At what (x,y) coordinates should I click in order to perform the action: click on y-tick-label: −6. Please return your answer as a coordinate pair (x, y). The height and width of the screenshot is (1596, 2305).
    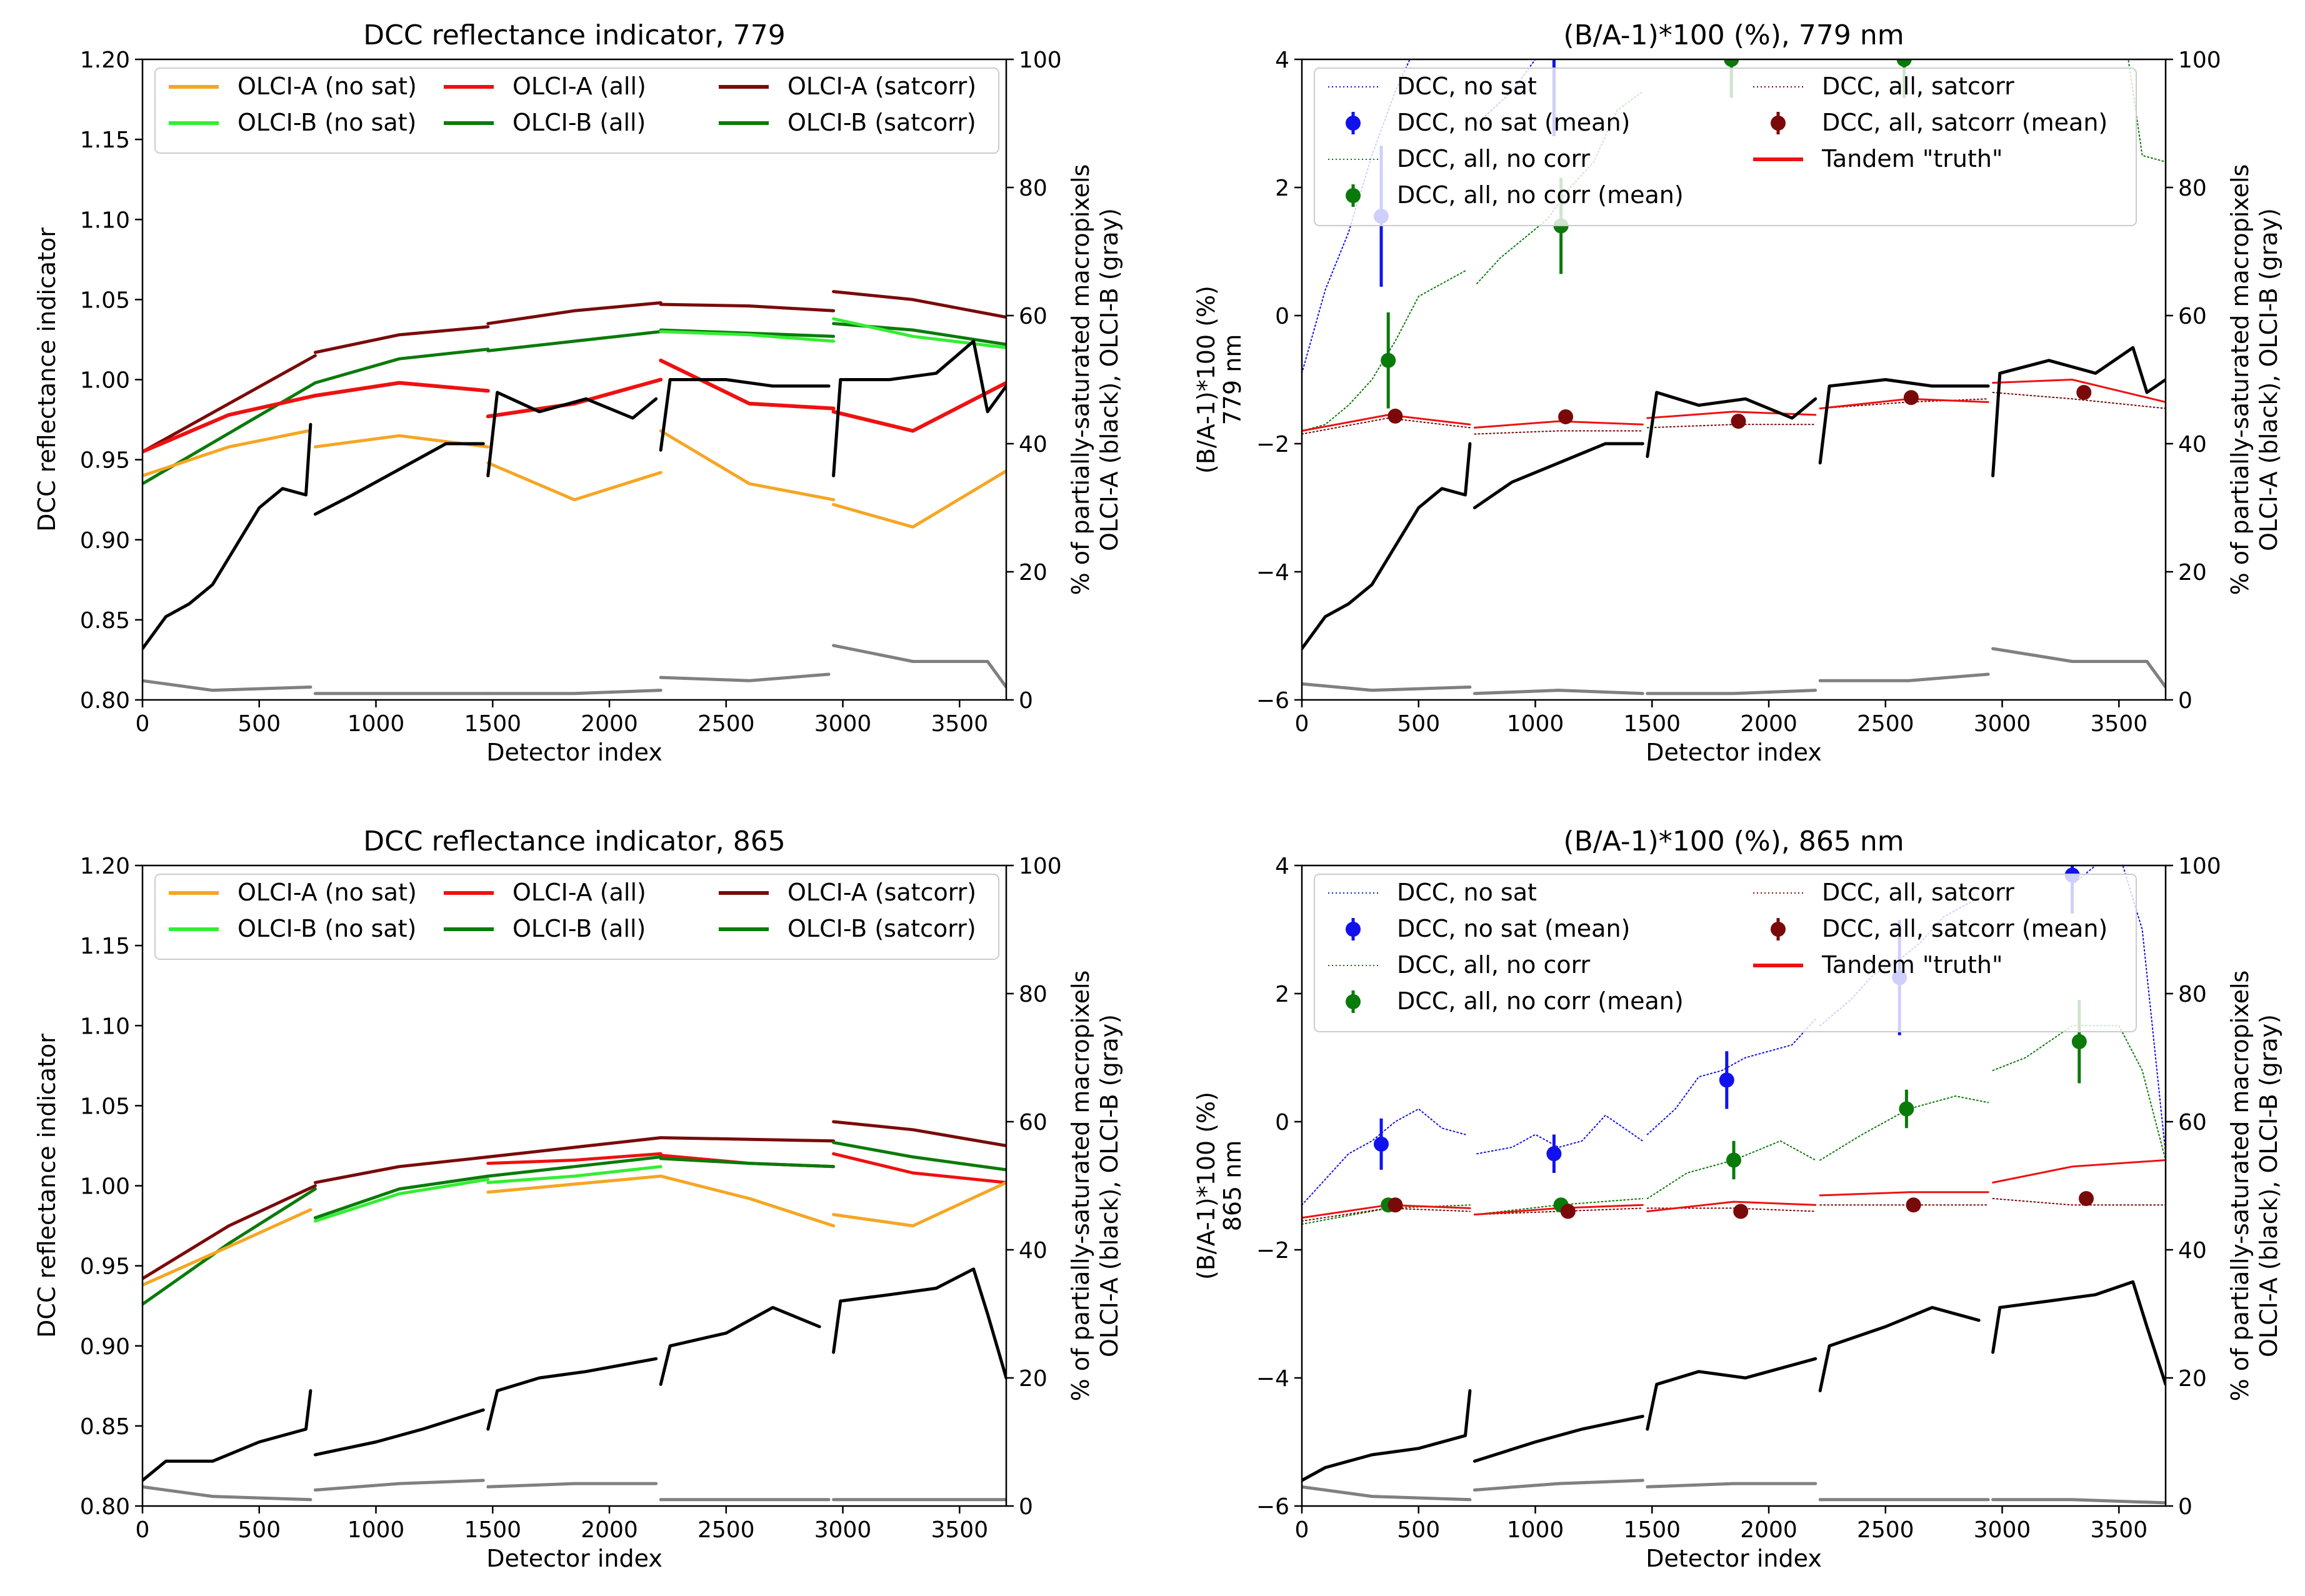
    Looking at the image, I should click on (1272, 1507).